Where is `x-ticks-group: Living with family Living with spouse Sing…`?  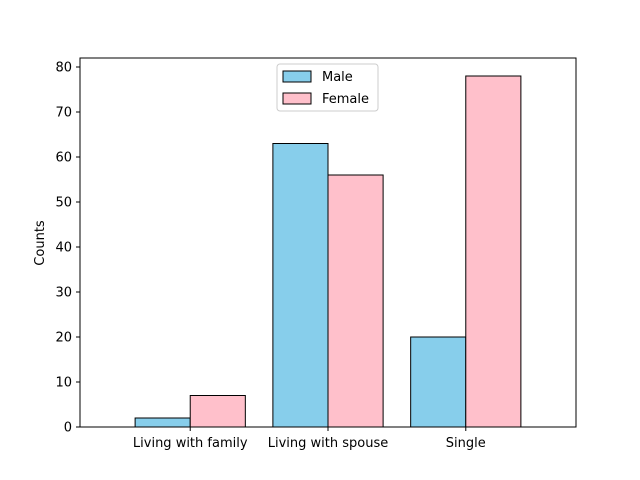
x-ticks-group: Living with family Living with spouse Sing… is located at coordinates (309, 439).